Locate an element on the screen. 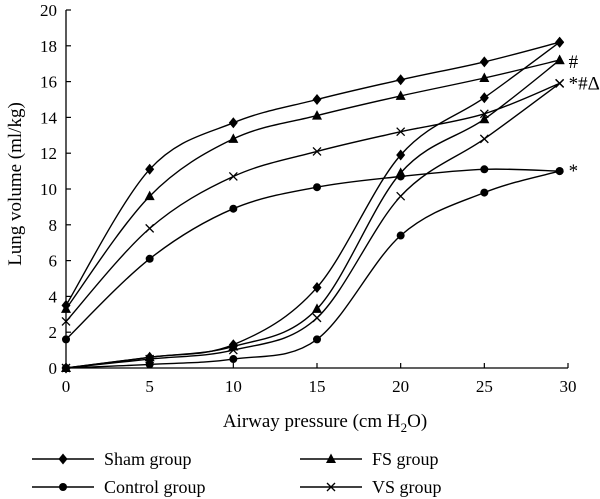  y-tick-label: 16 is located at coordinates (48, 82).